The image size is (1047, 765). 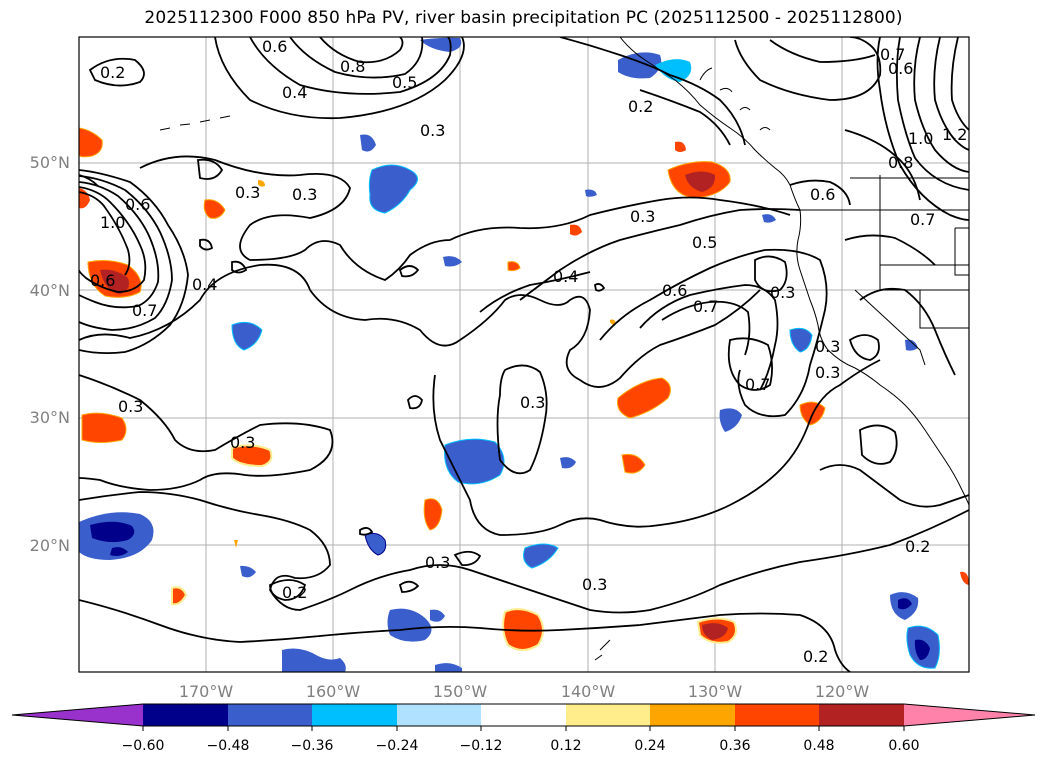 I want to click on colorbar-tick-label: 0.48, so click(x=818, y=746).